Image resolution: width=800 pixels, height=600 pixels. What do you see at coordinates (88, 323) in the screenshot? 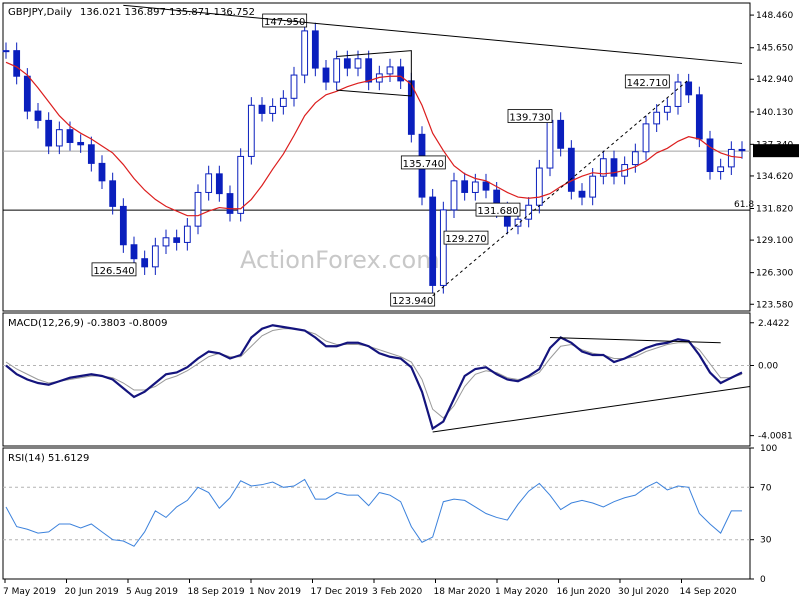
I see `macd-title: MACD(12,26,9) -0.3803 -0.8009` at bounding box center [88, 323].